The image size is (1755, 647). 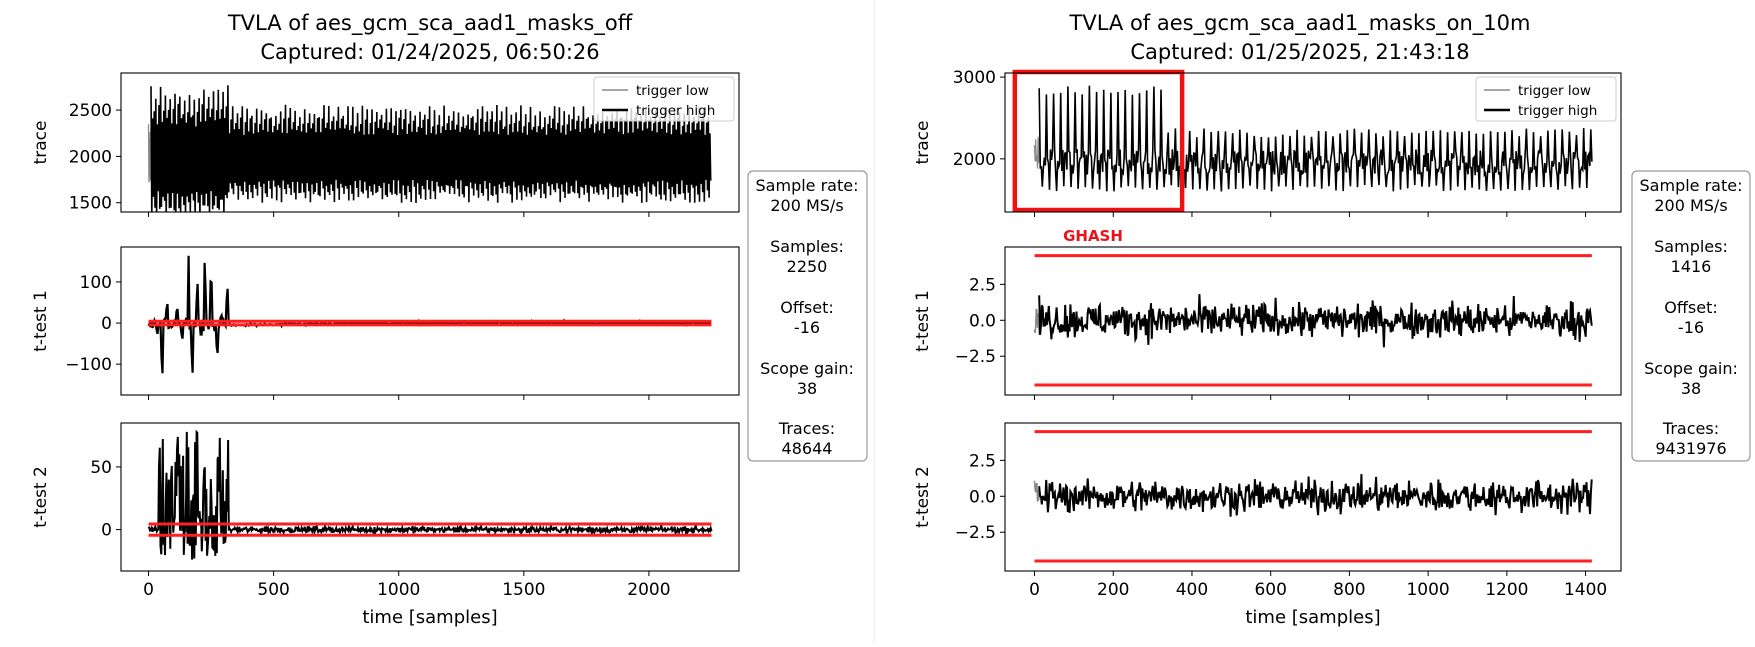 What do you see at coordinates (1691, 266) in the screenshot?
I see `right-samples-value: 1416` at bounding box center [1691, 266].